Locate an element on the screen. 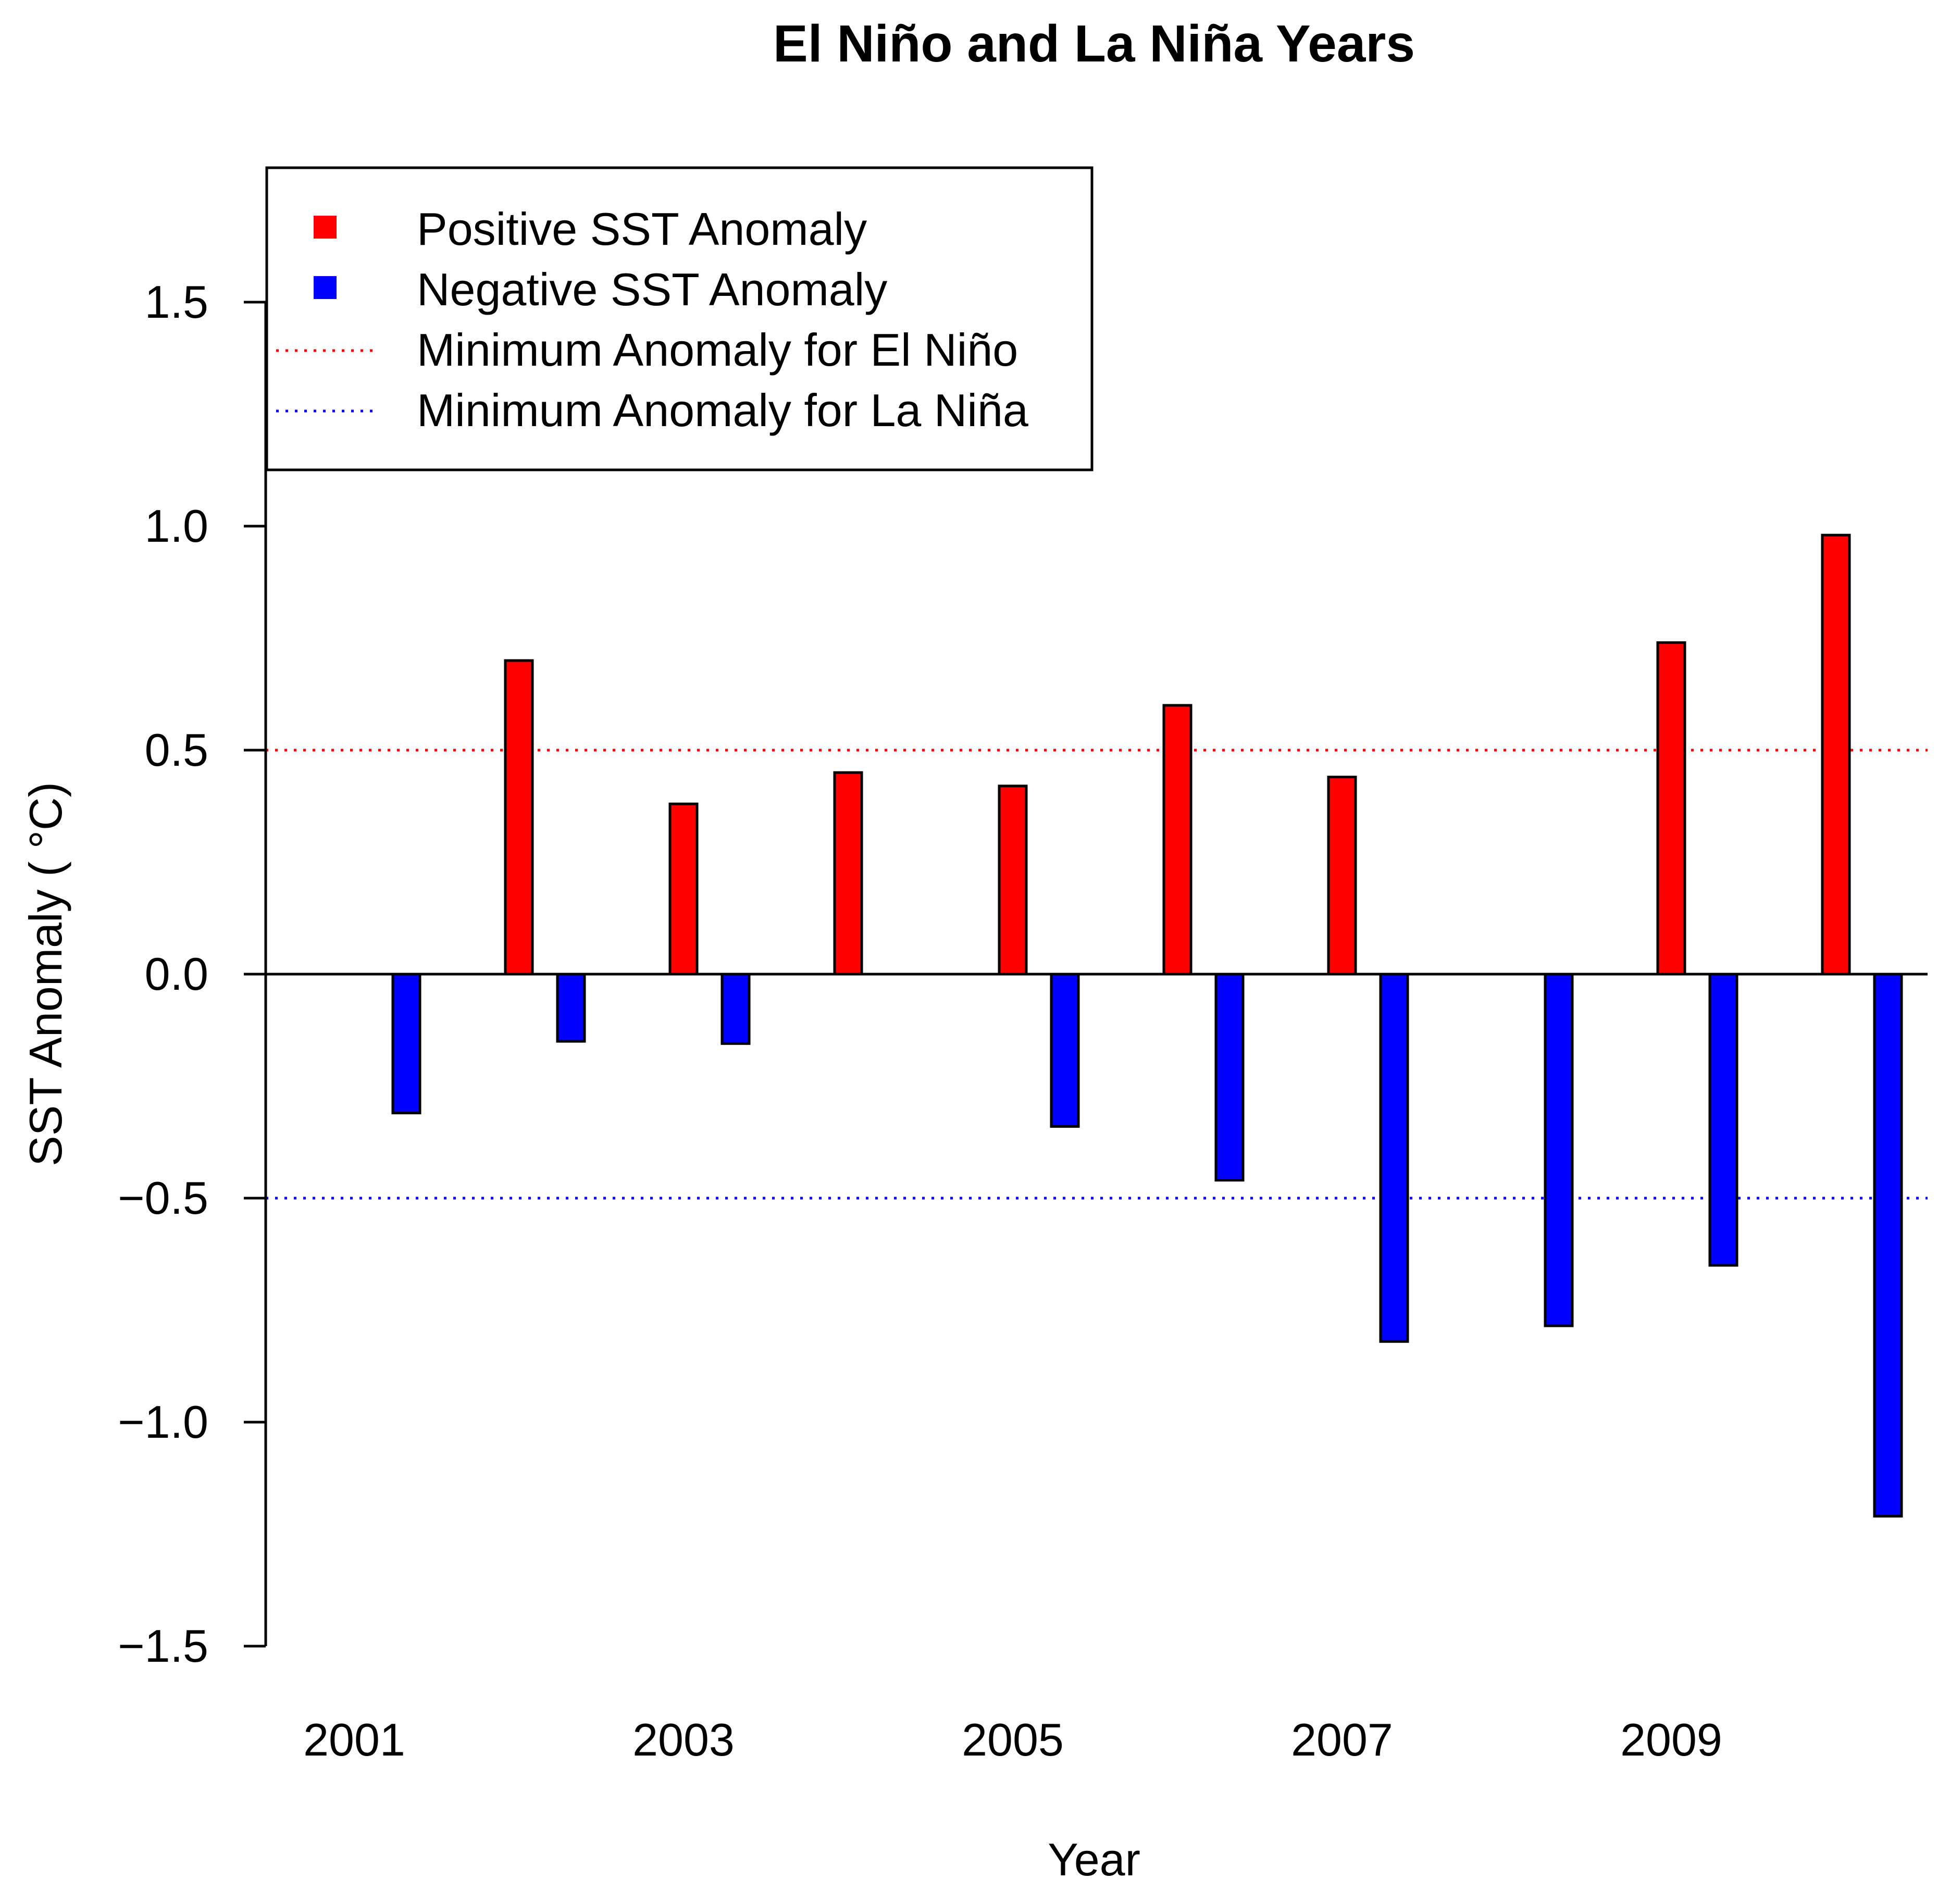 The image size is (1938, 1904). y-tick-label-0: −1.5 is located at coordinates (163, 1646).